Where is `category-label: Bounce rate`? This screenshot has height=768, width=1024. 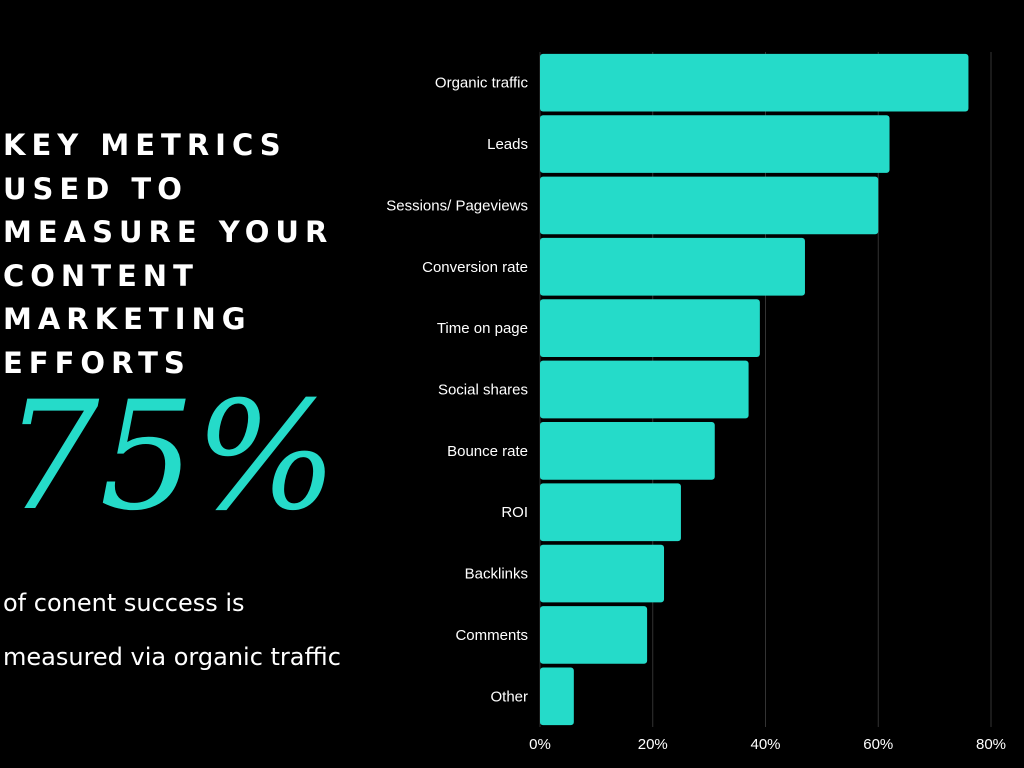 category-label: Bounce rate is located at coordinates (487, 451).